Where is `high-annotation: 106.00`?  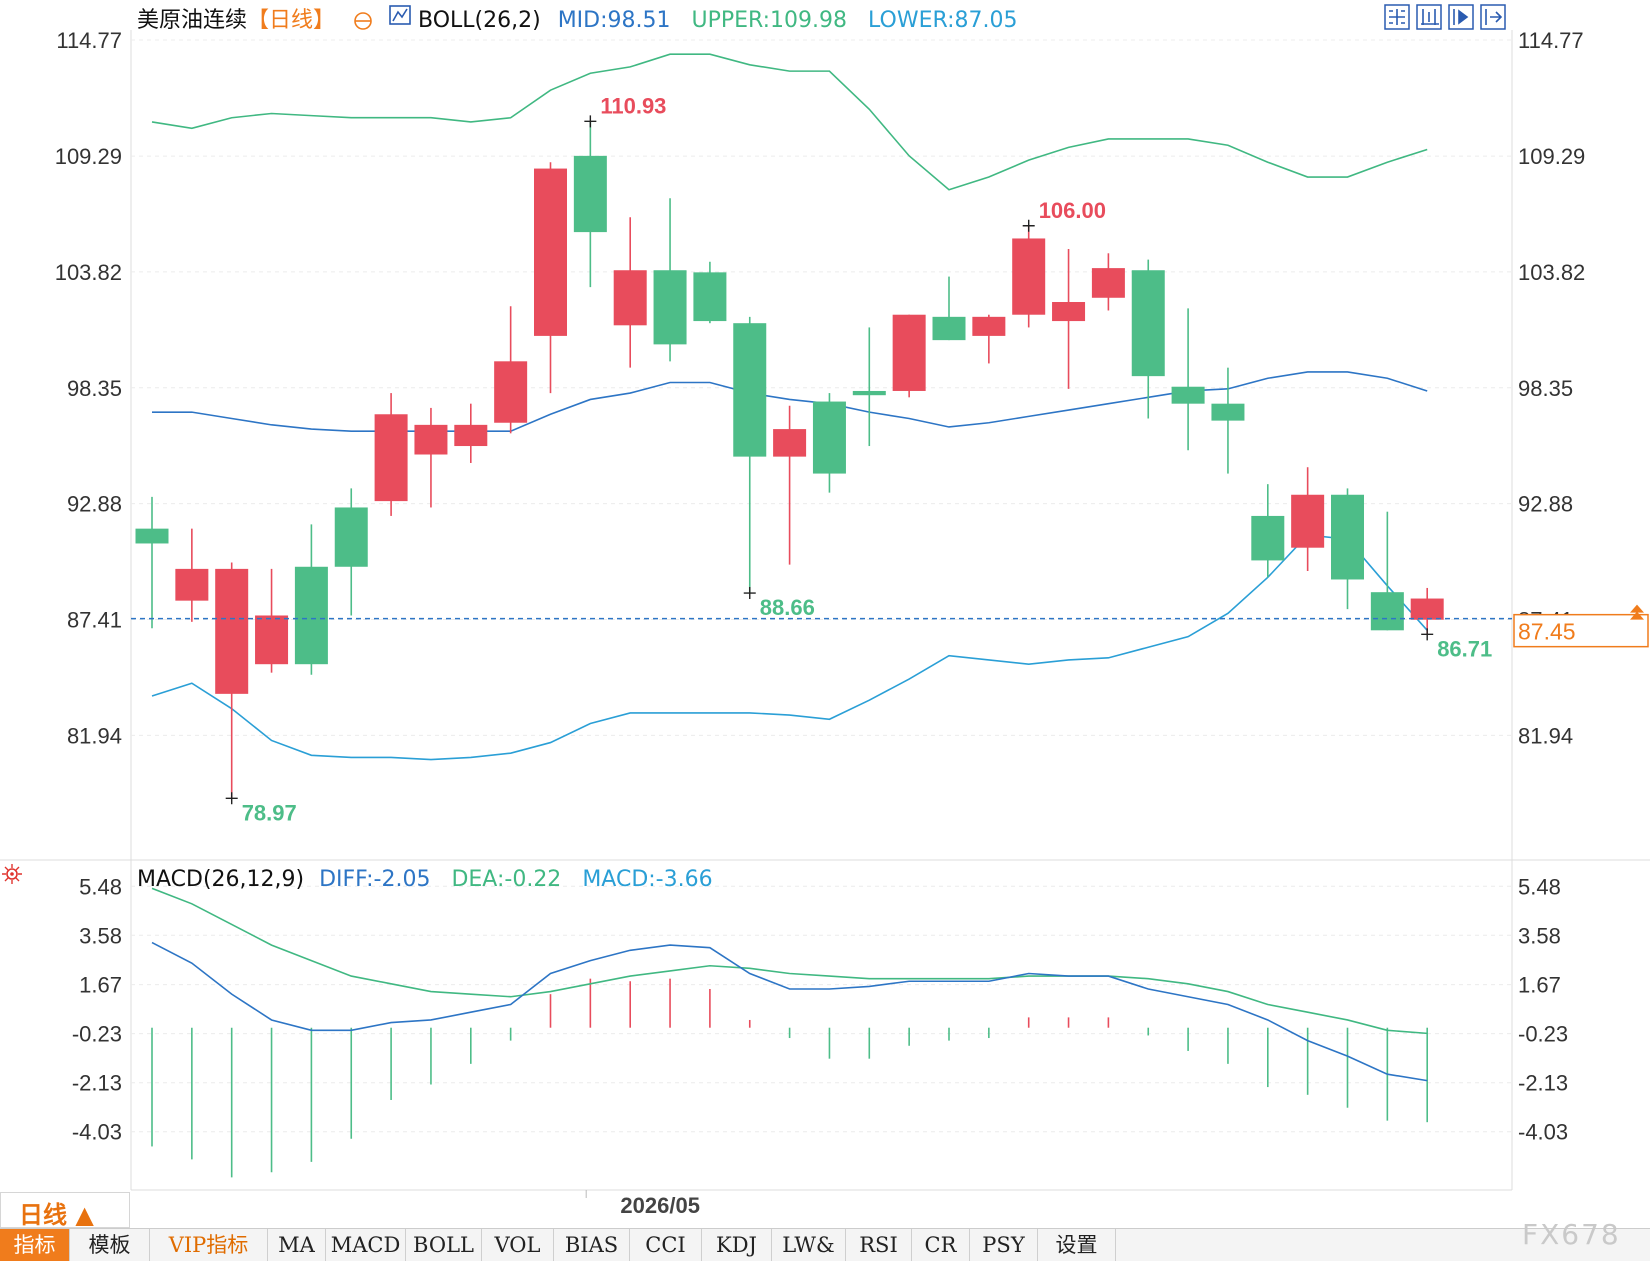
high-annotation: 106.00 is located at coordinates (1072, 210).